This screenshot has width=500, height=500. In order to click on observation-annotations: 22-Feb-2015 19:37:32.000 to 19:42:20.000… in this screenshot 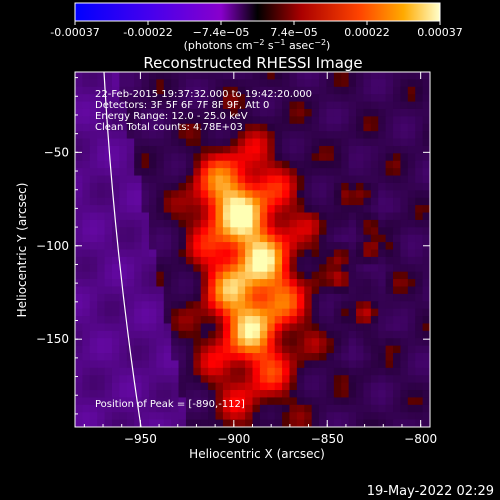, I will do `click(203, 111)`.